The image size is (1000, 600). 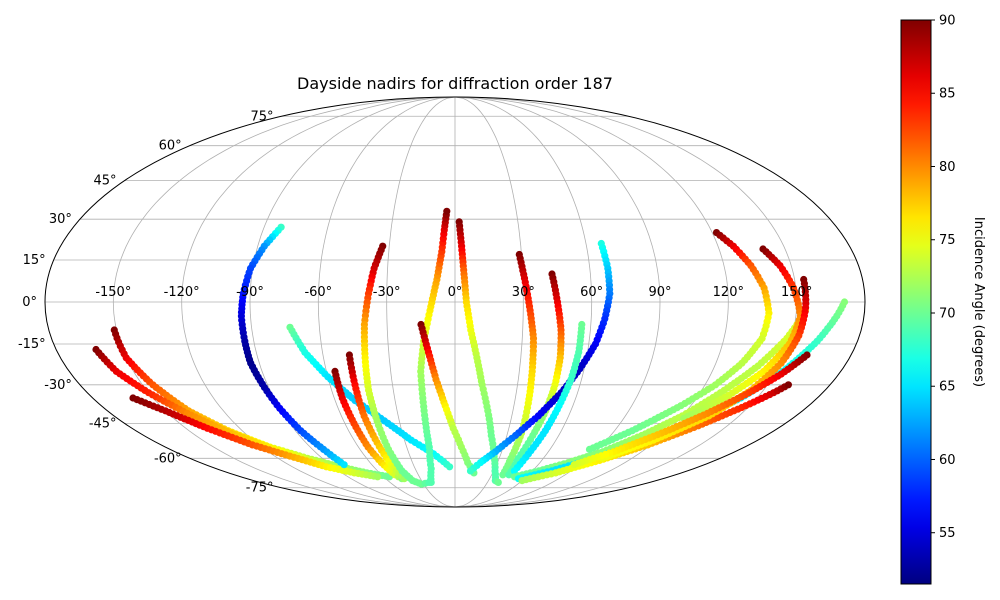 I want to click on lat-tick-label: 15°, so click(x=34, y=260).